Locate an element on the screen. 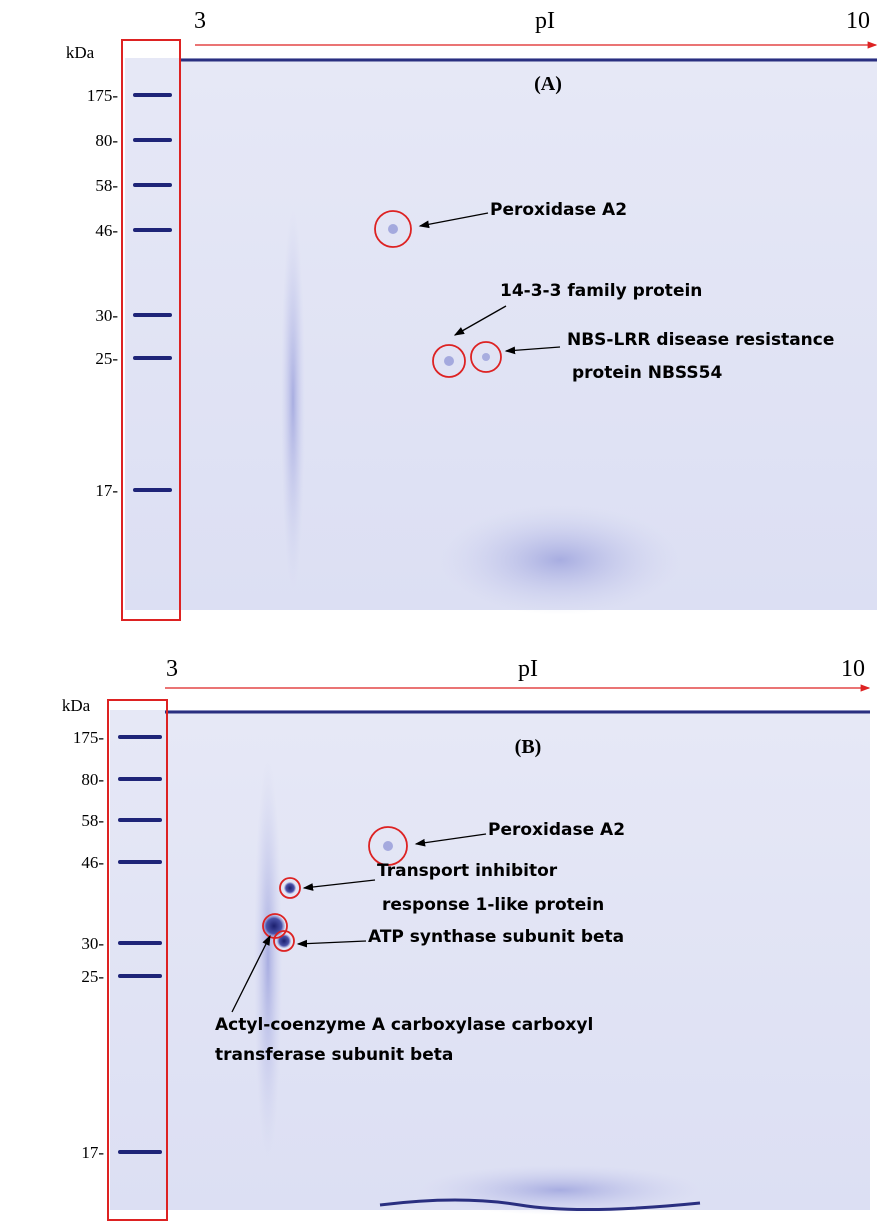 Image resolution: width=877 pixels, height=1221 pixels. annotation-text: protein NBSS54 is located at coordinates (647, 373).